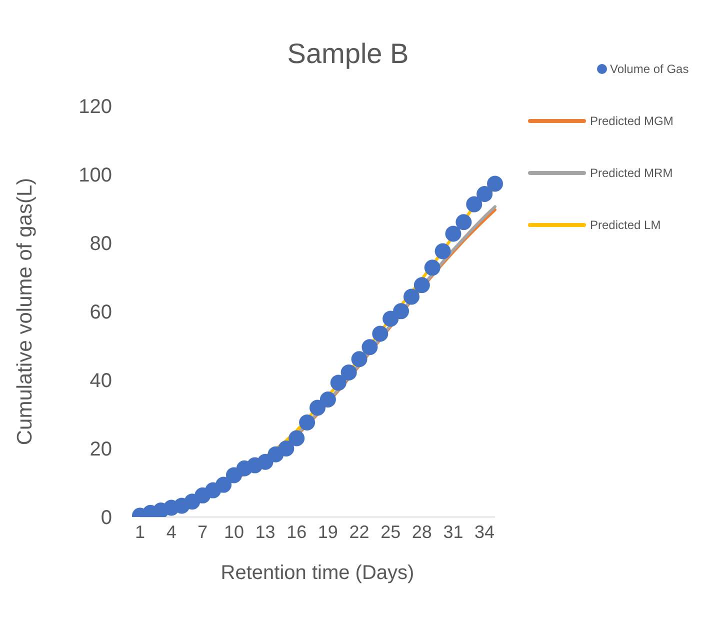 This screenshot has height=625, width=719. I want to click on x-tick-label: 1, so click(140, 532).